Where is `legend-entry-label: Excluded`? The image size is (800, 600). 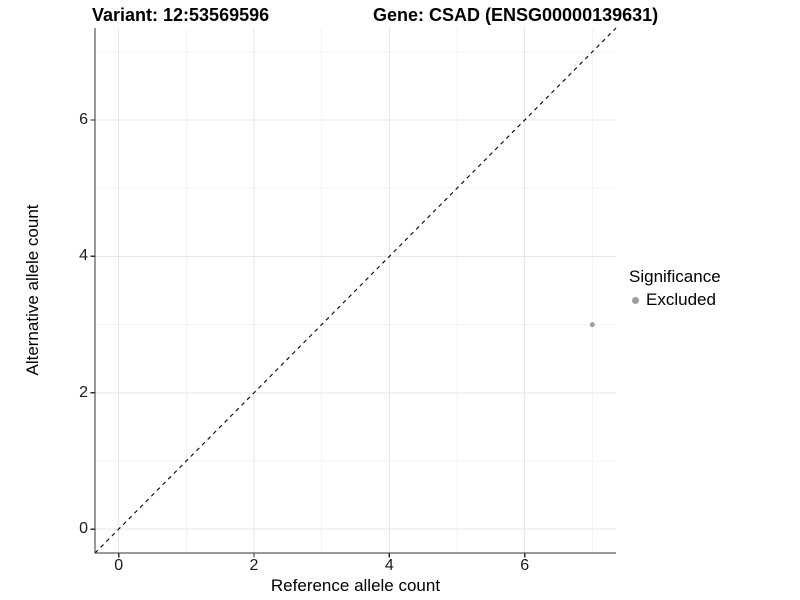
legend-entry-label: Excluded is located at coordinates (681, 299).